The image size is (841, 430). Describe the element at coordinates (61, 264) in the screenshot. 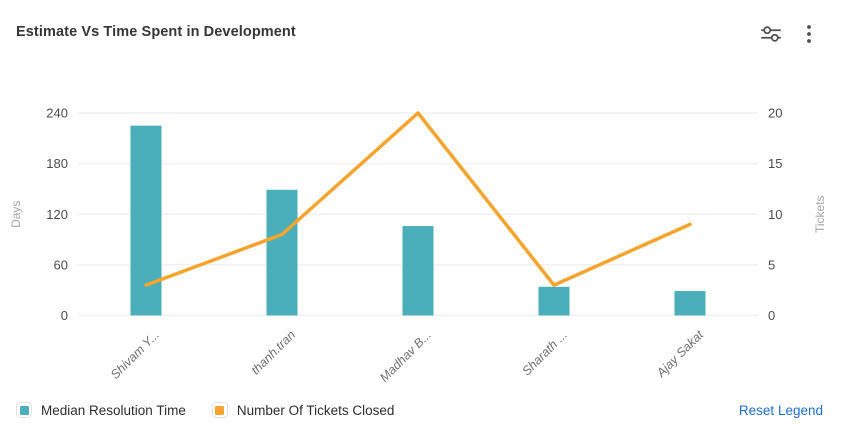

I see `left-axis-tick: 60` at that location.